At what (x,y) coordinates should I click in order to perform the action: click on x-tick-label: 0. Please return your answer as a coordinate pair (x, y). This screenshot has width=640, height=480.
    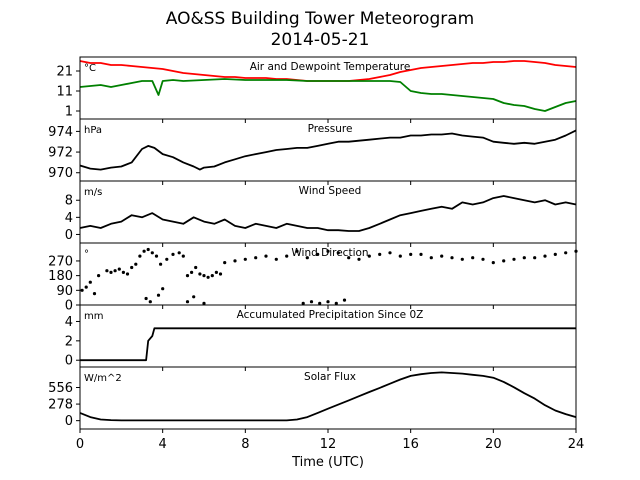
    Looking at the image, I should click on (80, 444).